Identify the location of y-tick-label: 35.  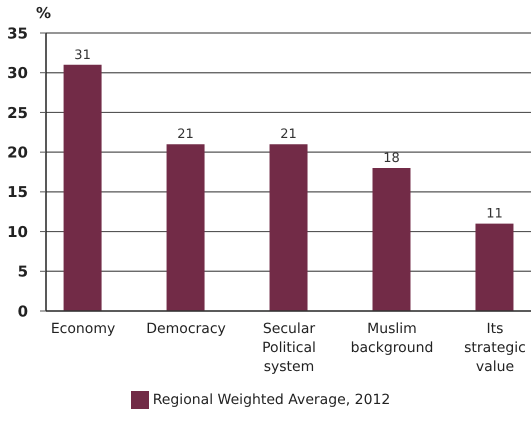
(17, 33).